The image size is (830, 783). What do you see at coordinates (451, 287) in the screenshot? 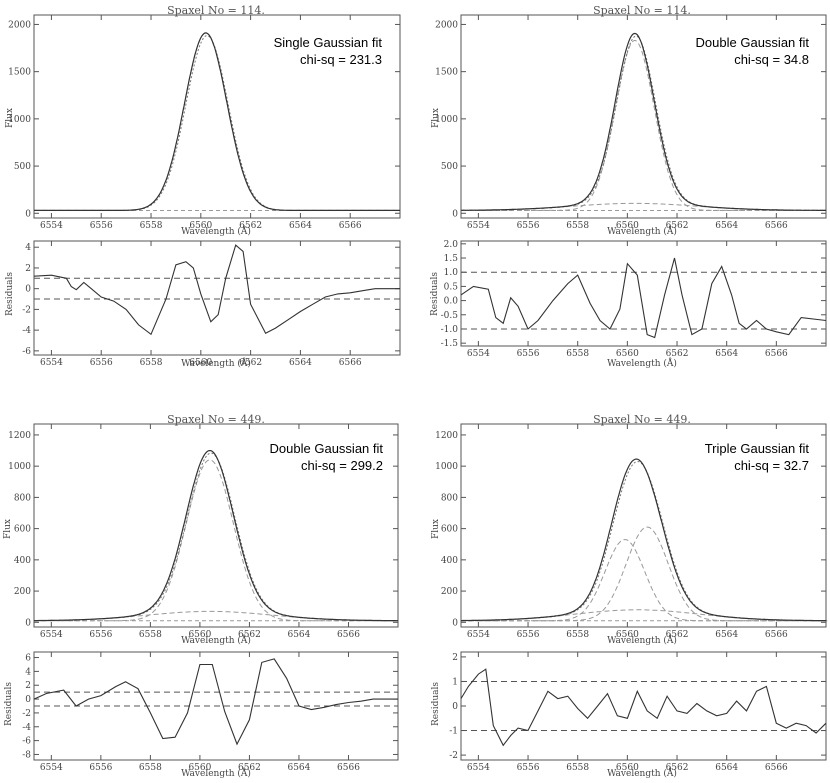
I see `residuals-y-tick-label: 0.5` at bounding box center [451, 287].